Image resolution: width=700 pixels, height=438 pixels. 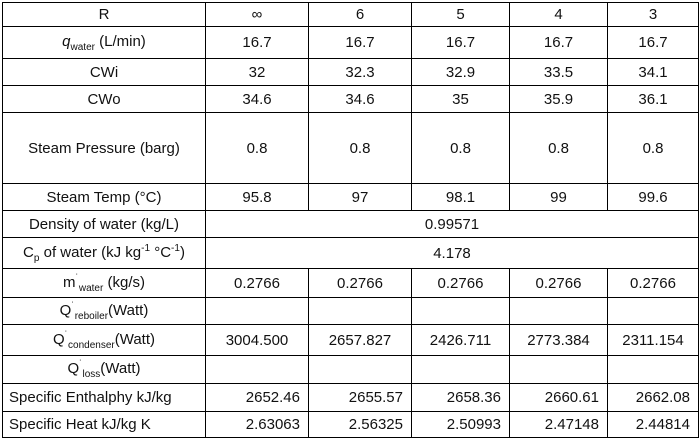 What do you see at coordinates (360, 424) in the screenshot?
I see `cell: 2.56325` at bounding box center [360, 424].